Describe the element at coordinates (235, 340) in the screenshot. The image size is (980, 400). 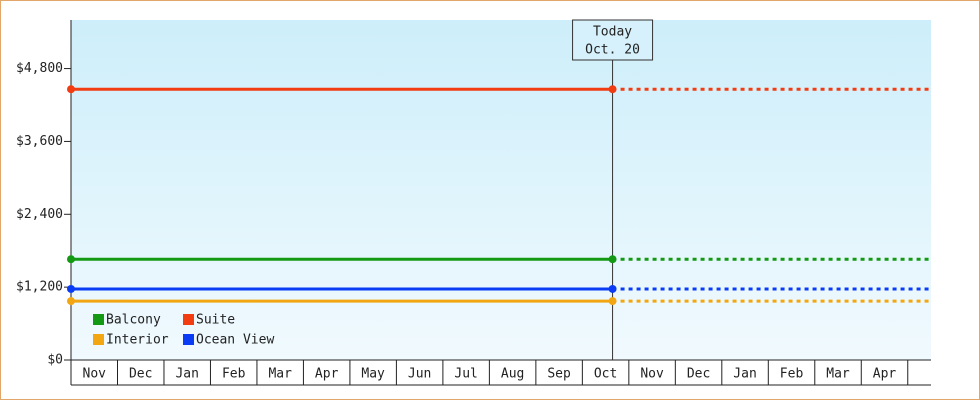
I see `legend-label: Ocean View` at that location.